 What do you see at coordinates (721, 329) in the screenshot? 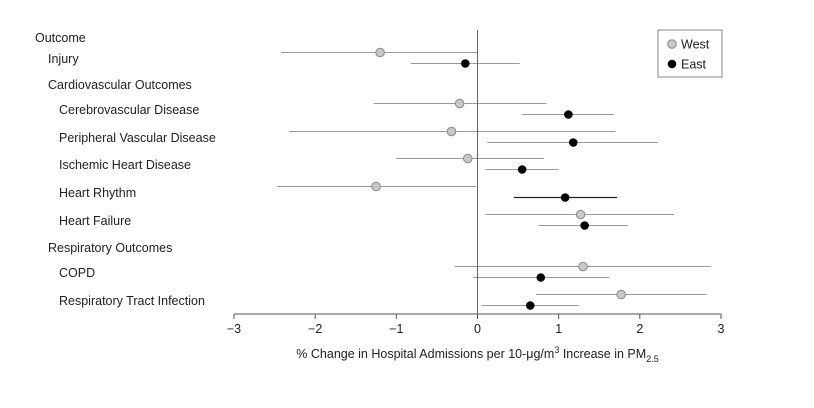
I see `x-tick-label: 3` at bounding box center [721, 329].